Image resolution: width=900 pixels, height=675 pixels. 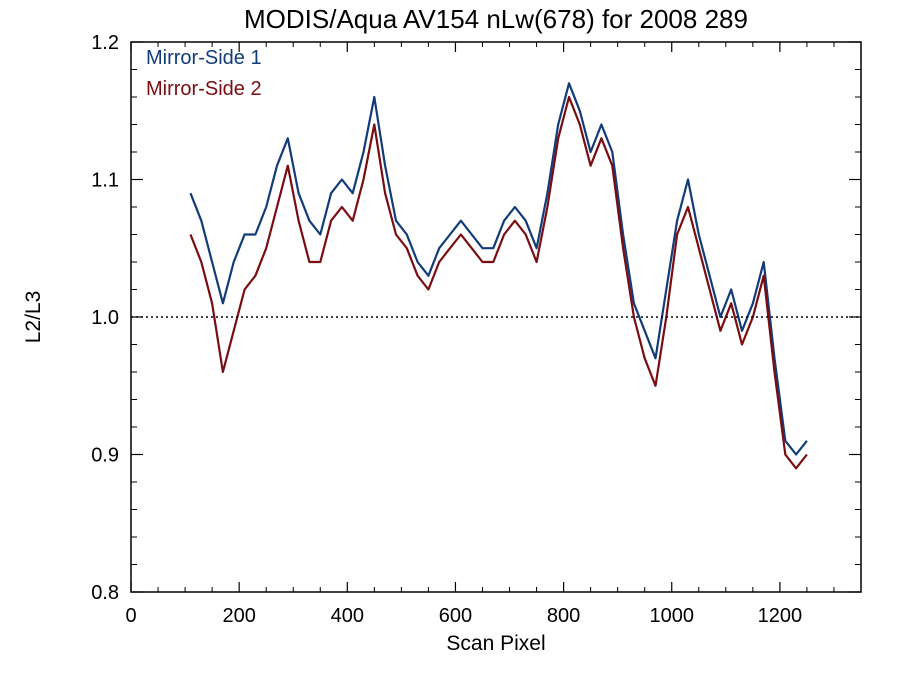 I want to click on x-tick-label: 400, so click(x=347, y=616).